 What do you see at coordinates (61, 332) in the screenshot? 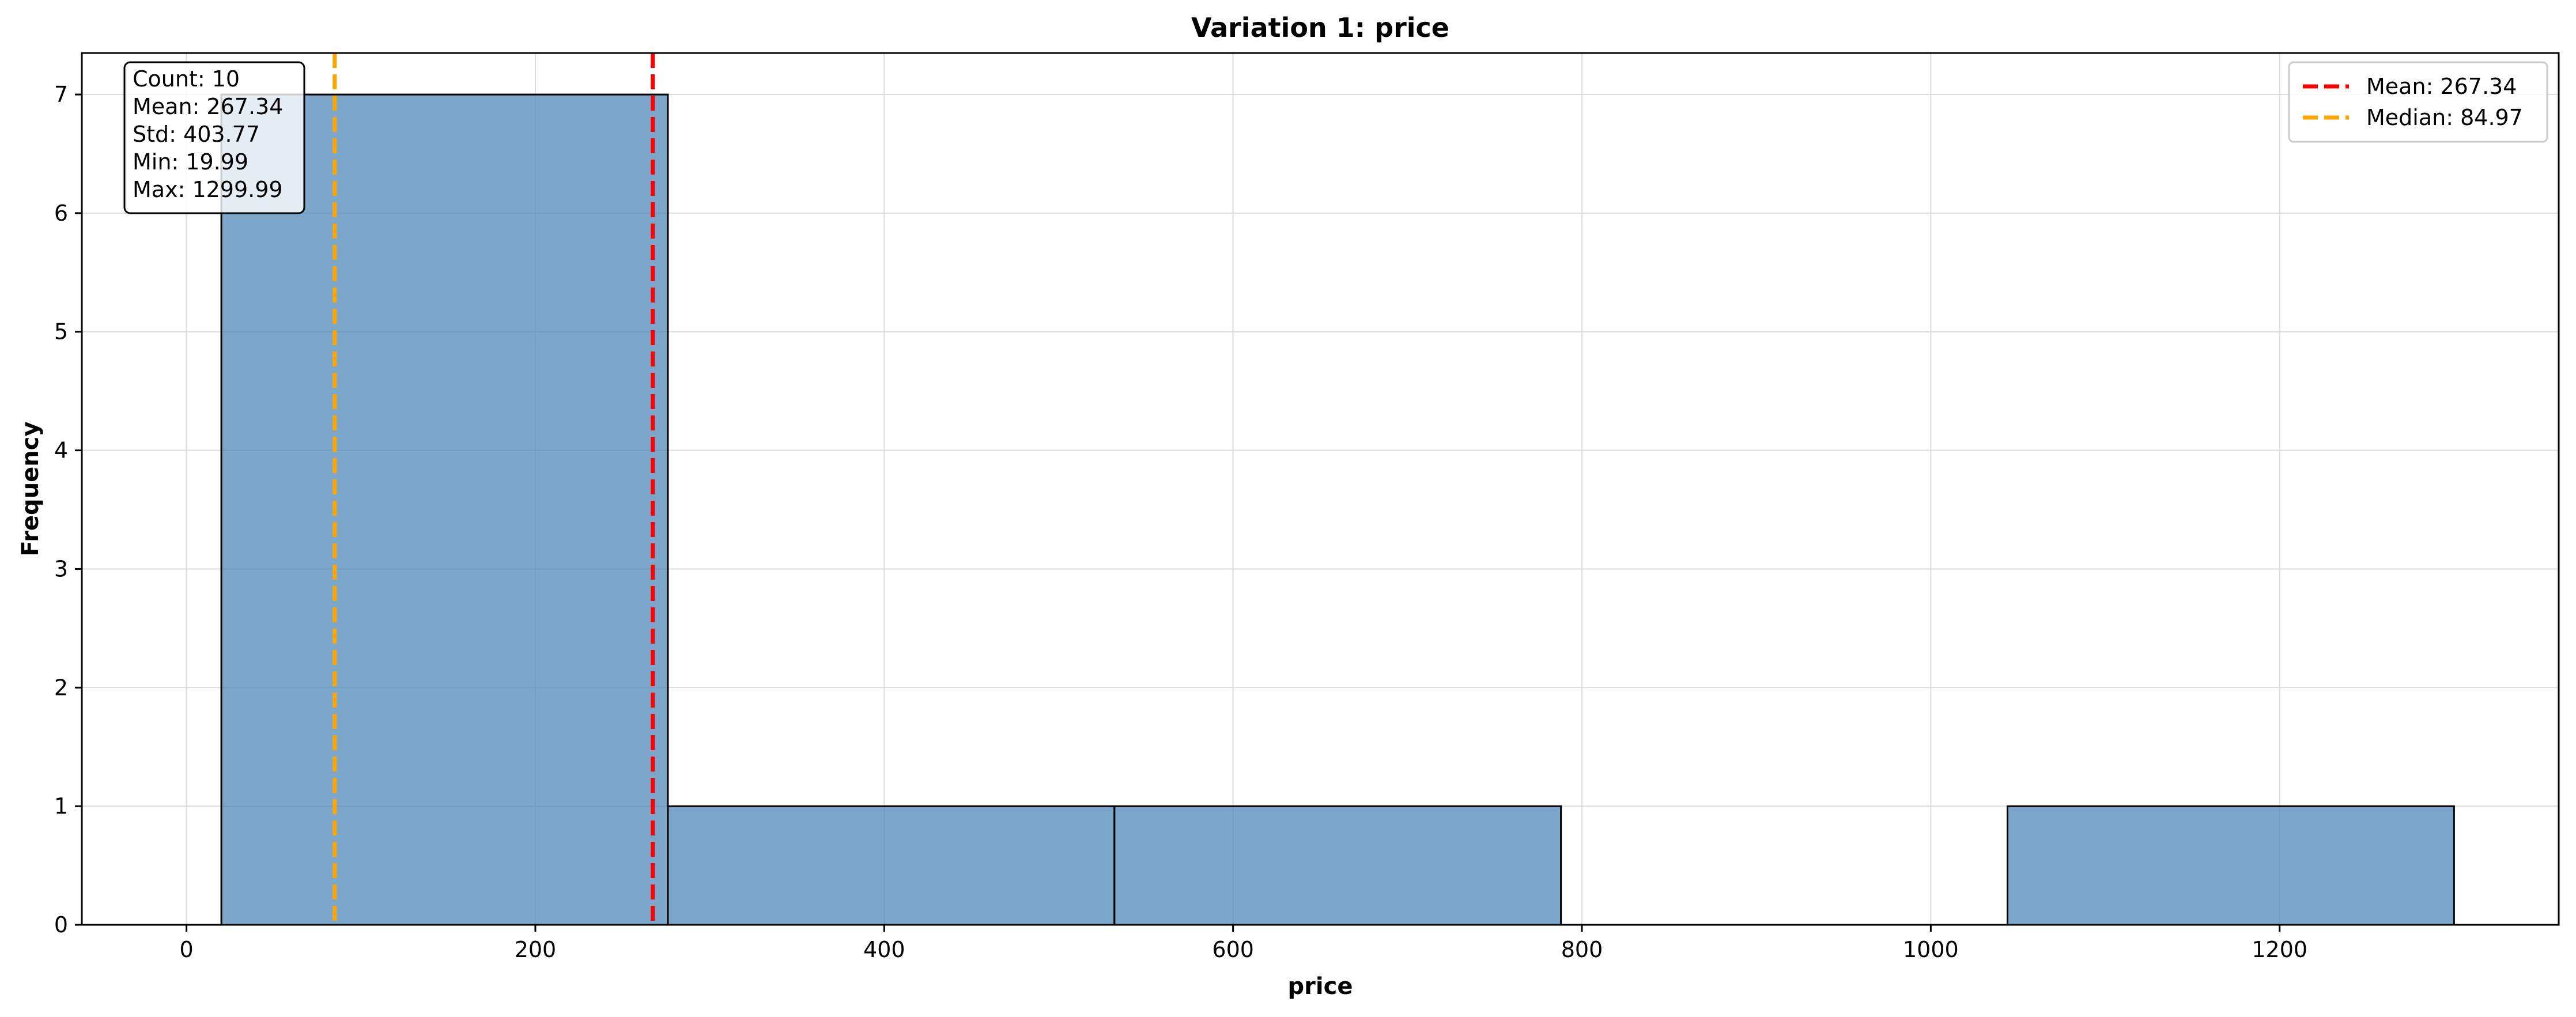
I see `y-tick-label: 5` at bounding box center [61, 332].